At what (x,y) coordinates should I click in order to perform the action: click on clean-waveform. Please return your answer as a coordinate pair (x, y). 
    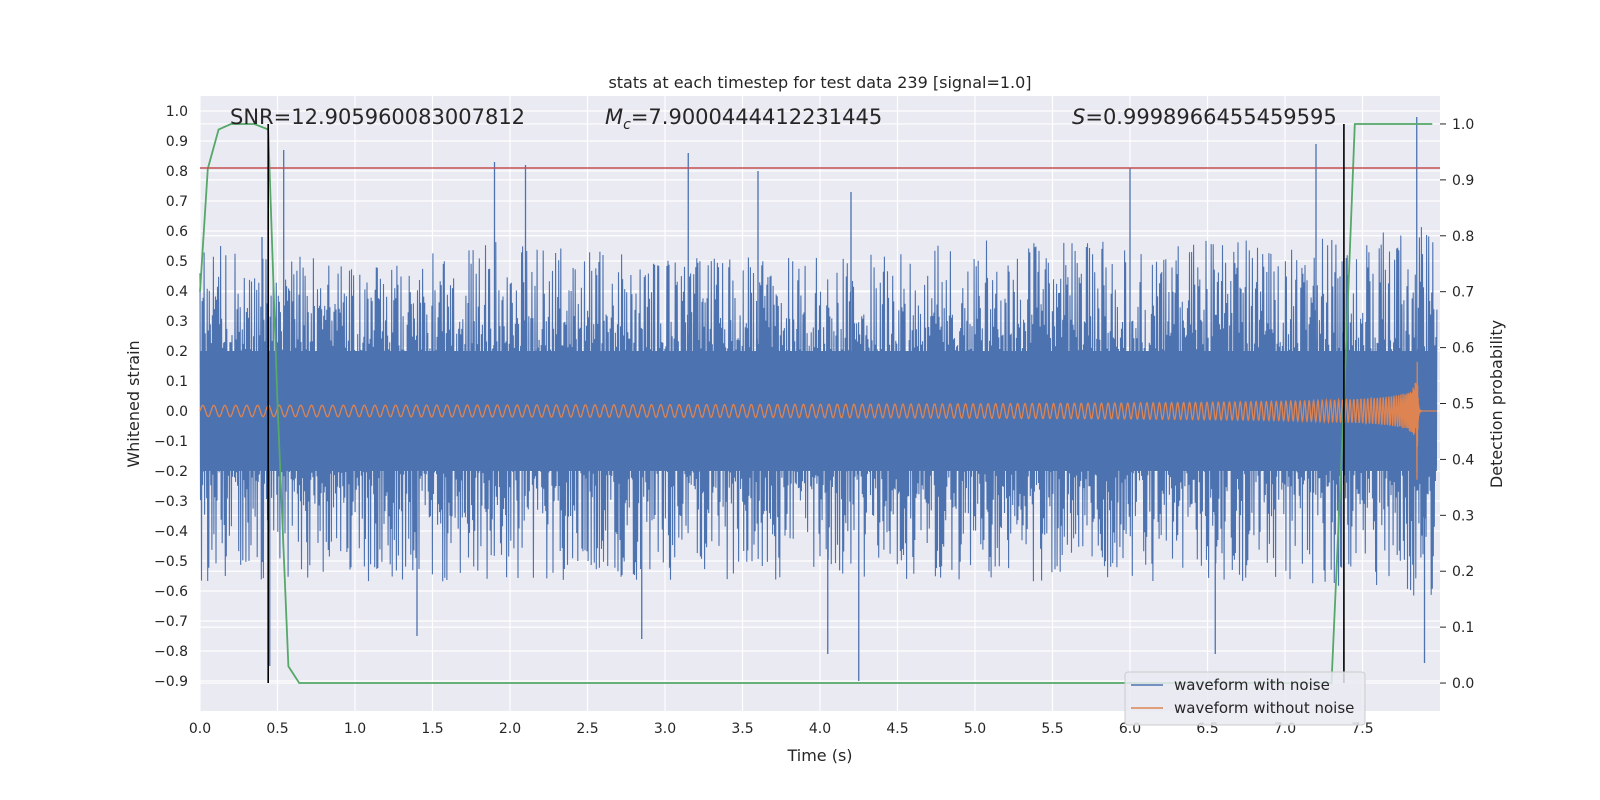
    Looking at the image, I should click on (818, 420).